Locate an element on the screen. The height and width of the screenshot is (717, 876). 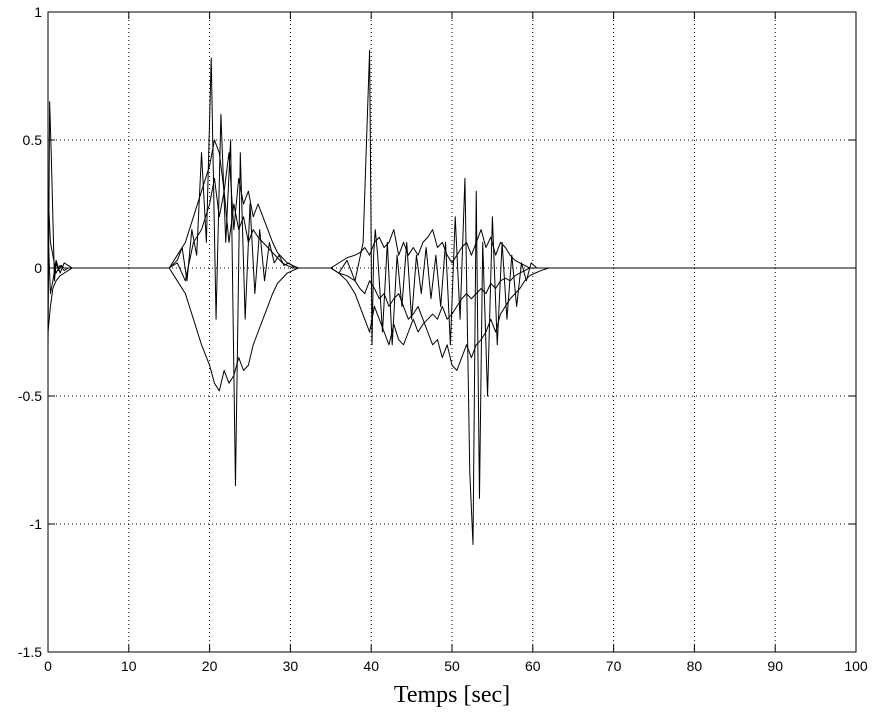
x-axis-label: Temps [sec] is located at coordinates (452, 695).